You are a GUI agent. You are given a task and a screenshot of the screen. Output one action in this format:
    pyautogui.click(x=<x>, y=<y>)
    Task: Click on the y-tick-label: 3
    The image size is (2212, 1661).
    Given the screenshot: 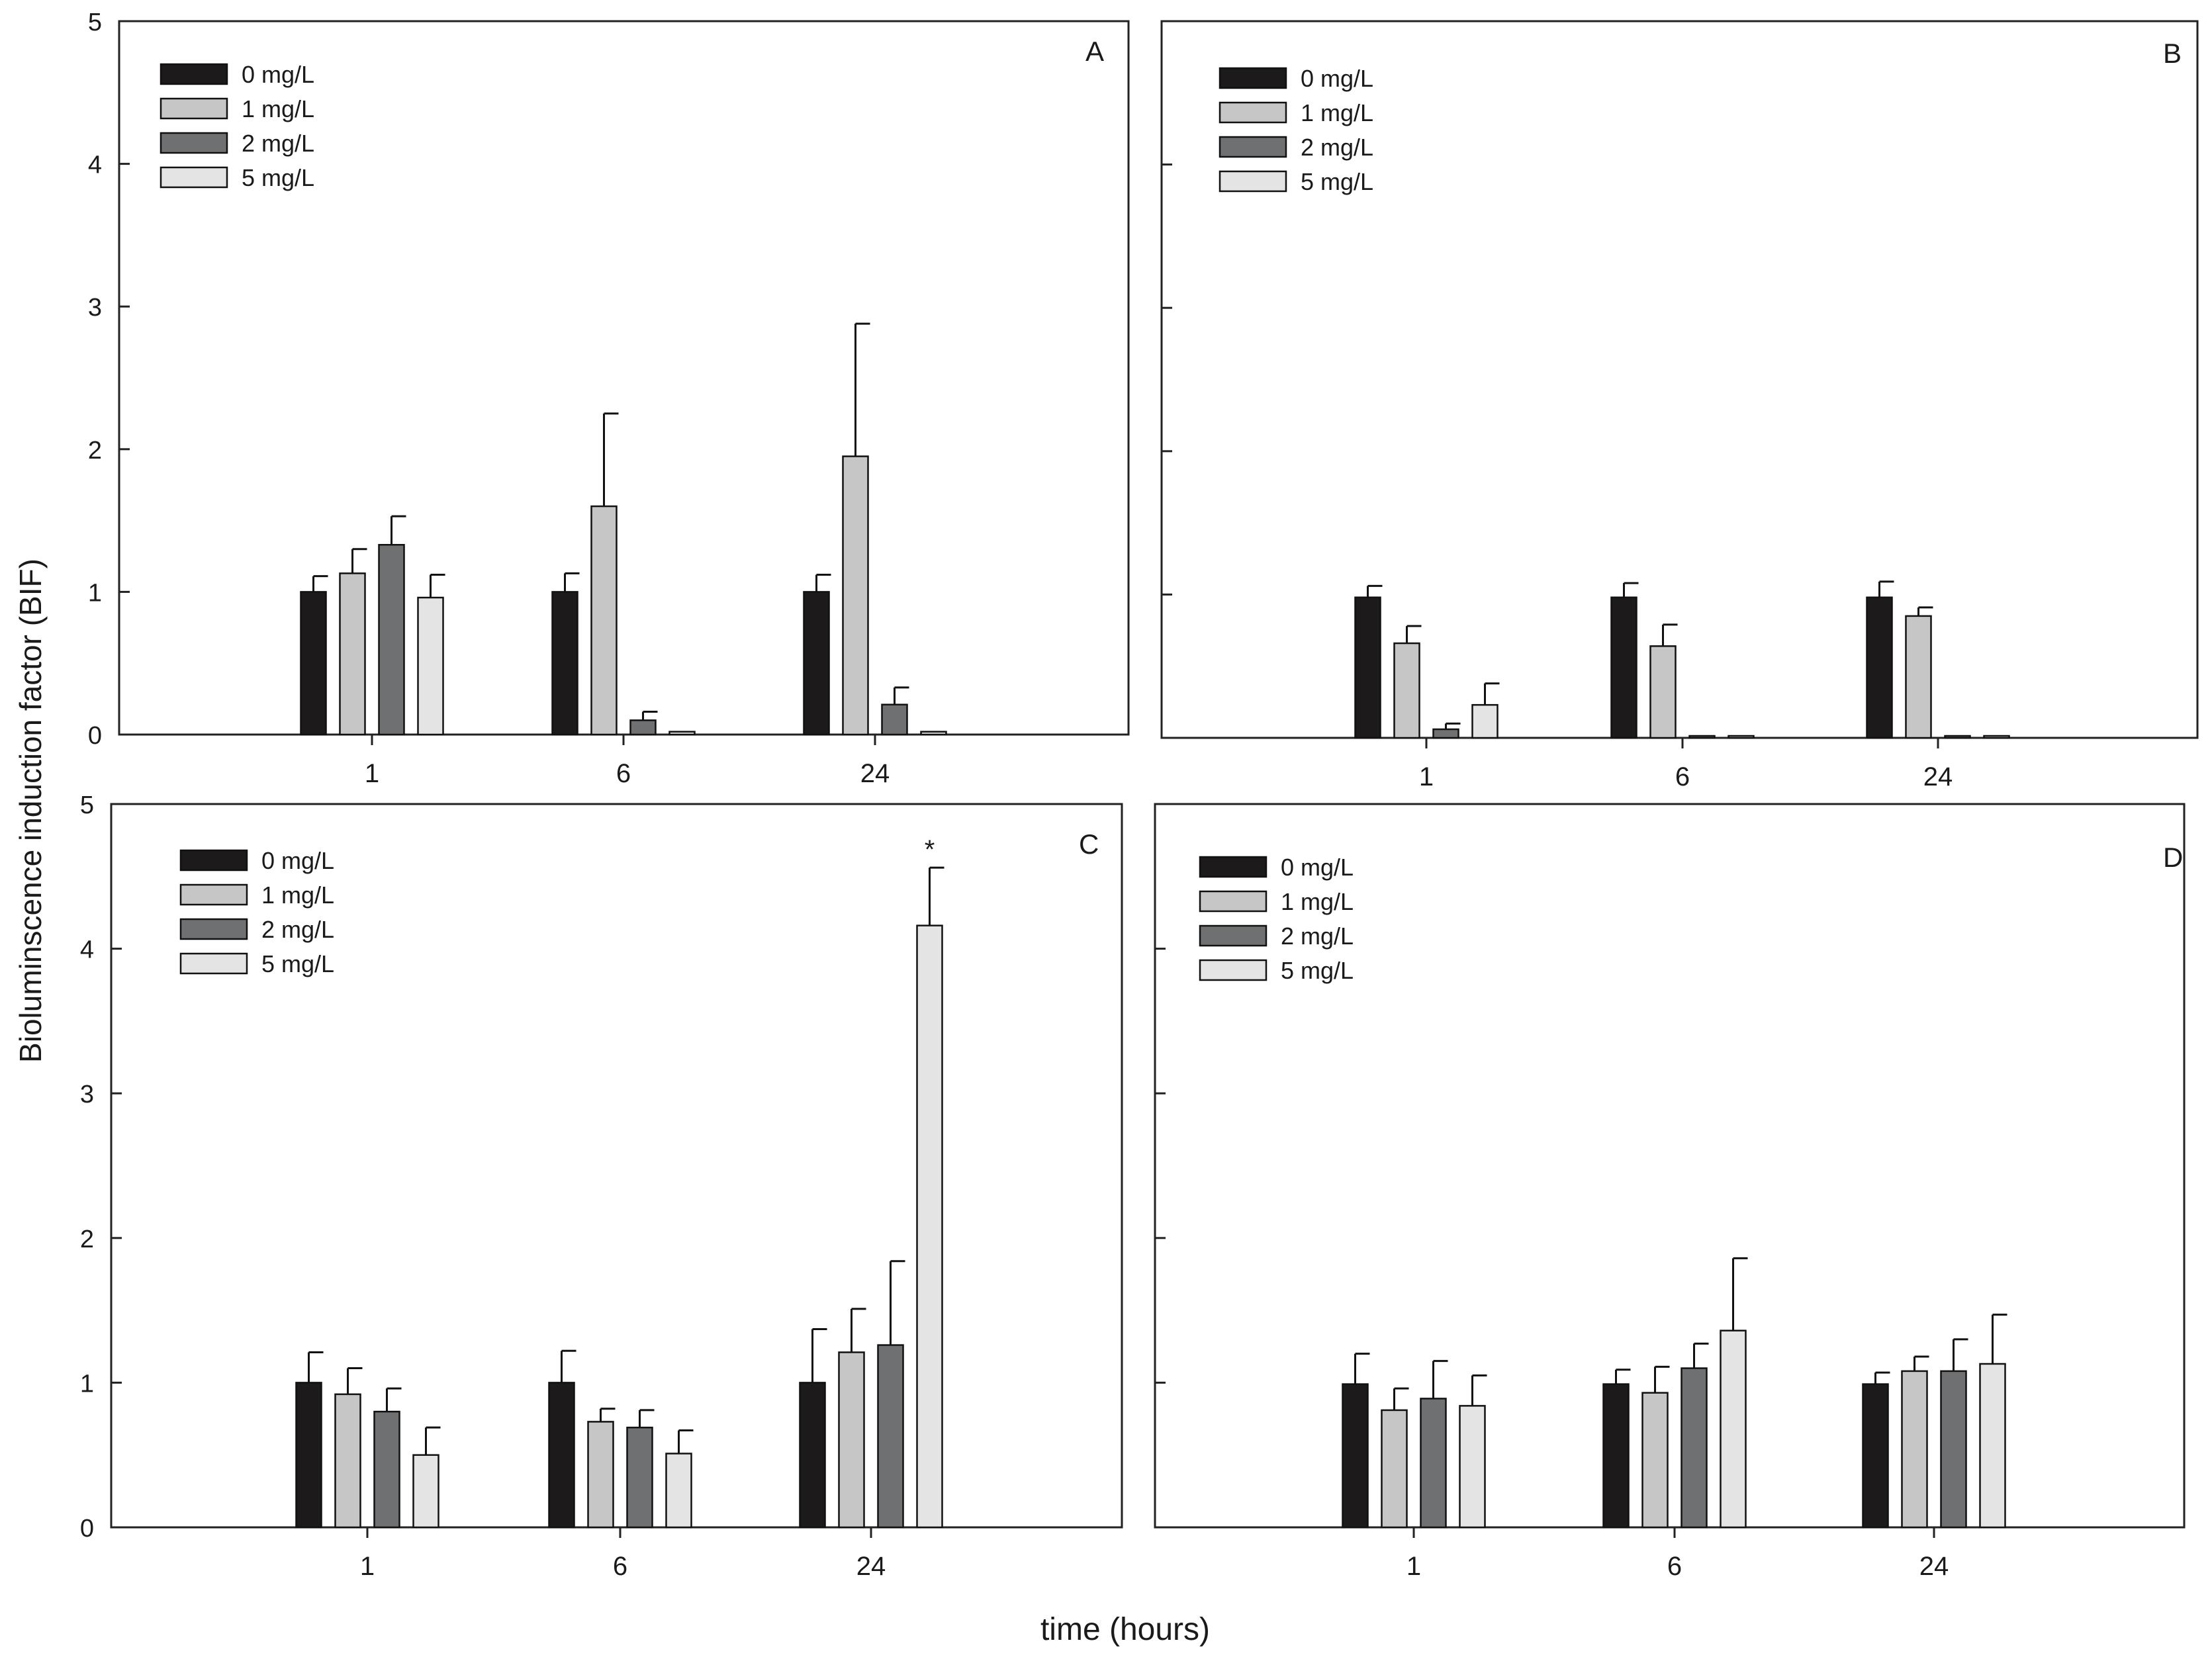 What is the action you would take?
    pyautogui.click(x=87, y=1094)
    